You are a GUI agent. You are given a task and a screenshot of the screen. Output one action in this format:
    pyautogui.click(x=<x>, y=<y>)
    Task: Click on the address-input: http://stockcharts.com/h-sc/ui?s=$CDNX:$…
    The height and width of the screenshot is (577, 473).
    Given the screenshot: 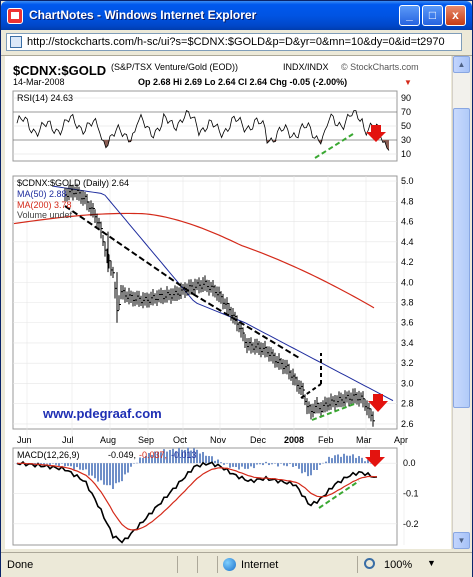 What is the action you would take?
    pyautogui.click(x=234, y=42)
    